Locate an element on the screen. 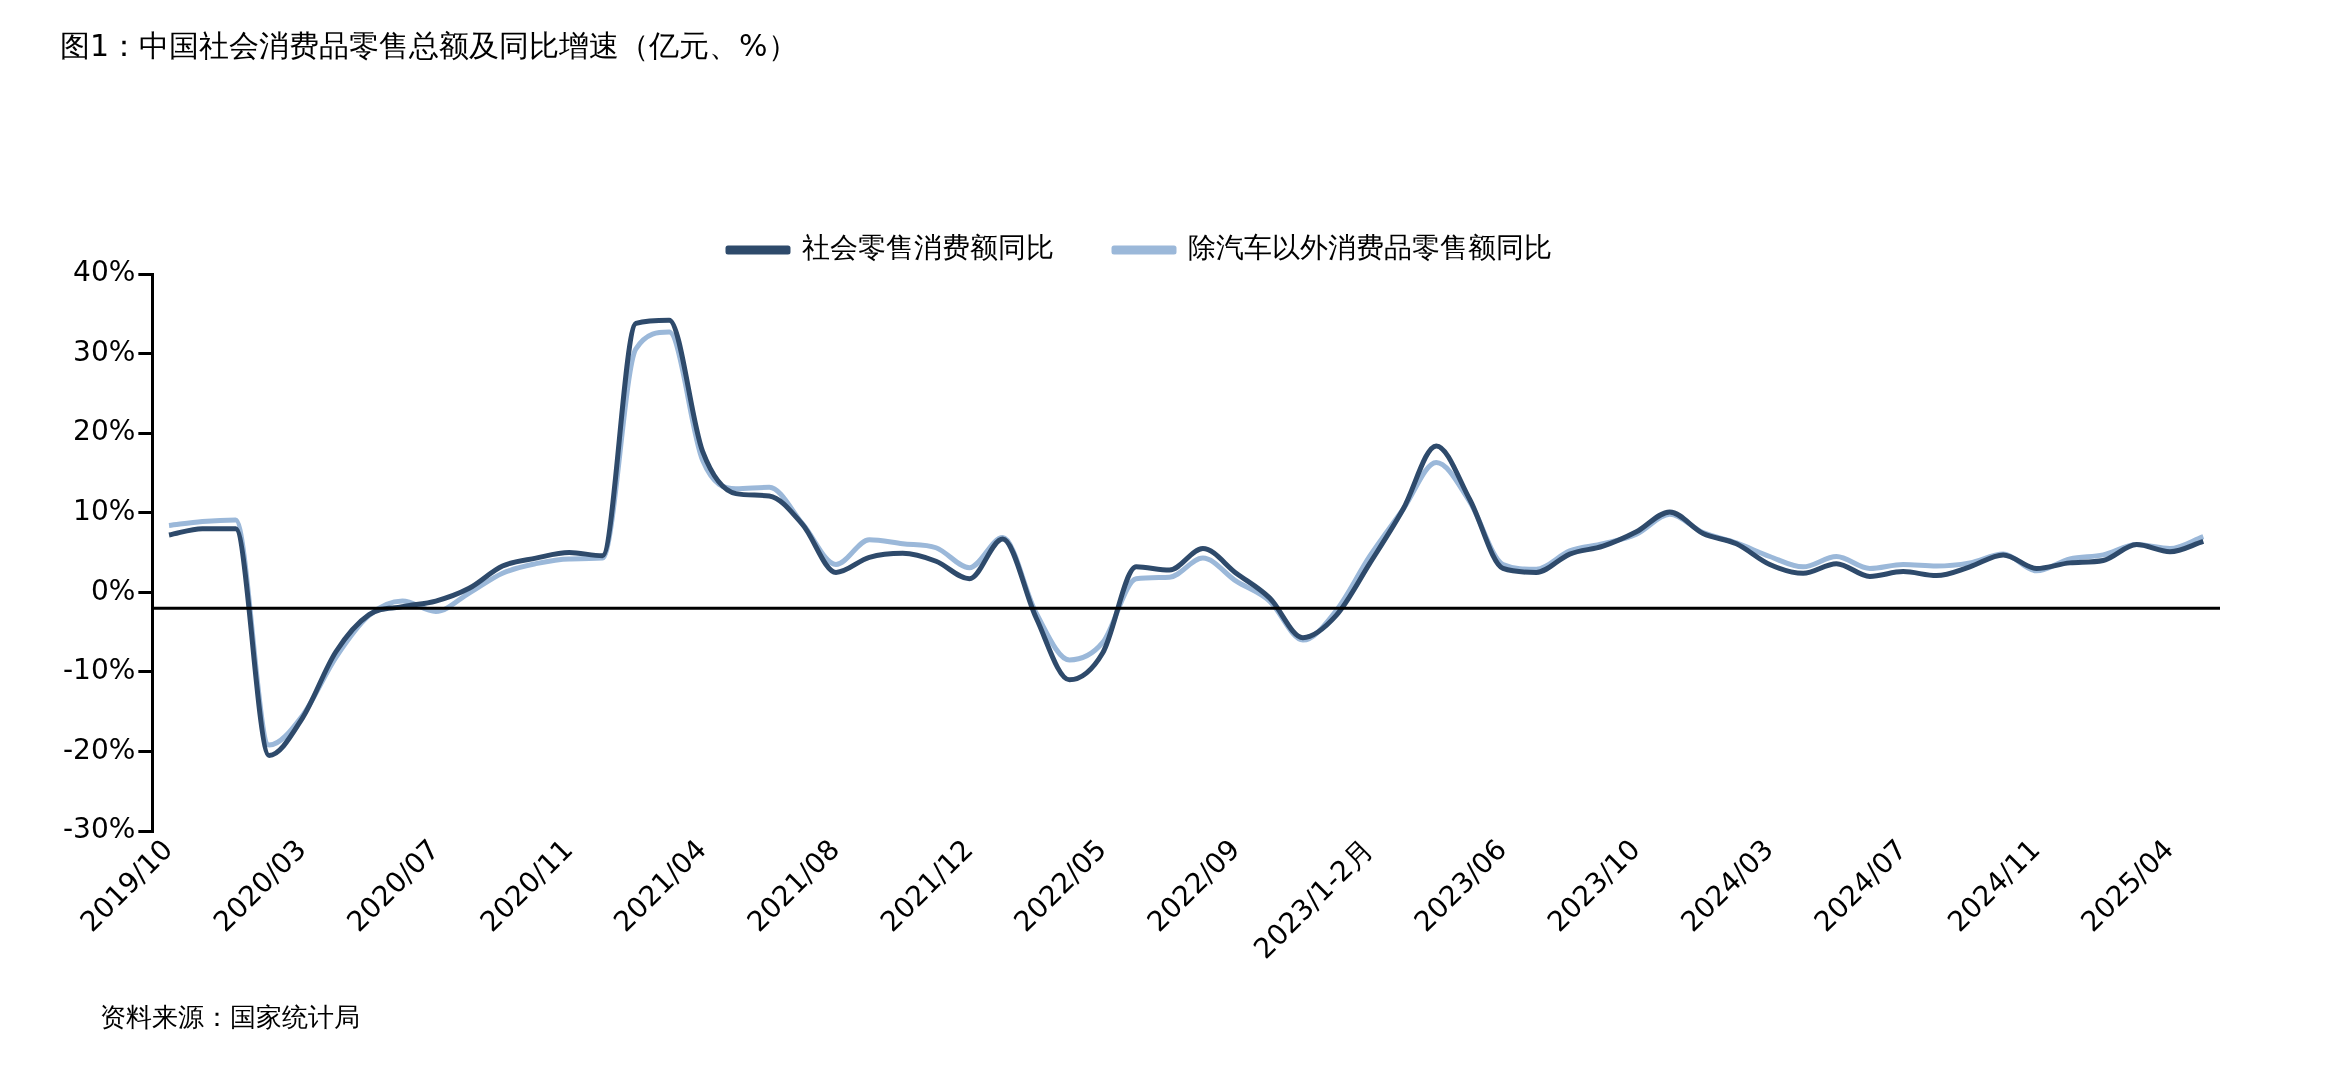 This screenshot has height=1080, width=2341. chart-title: 图1：中国社会消费品零售总额及同比增速（亿元、%） is located at coordinates (429, 45).